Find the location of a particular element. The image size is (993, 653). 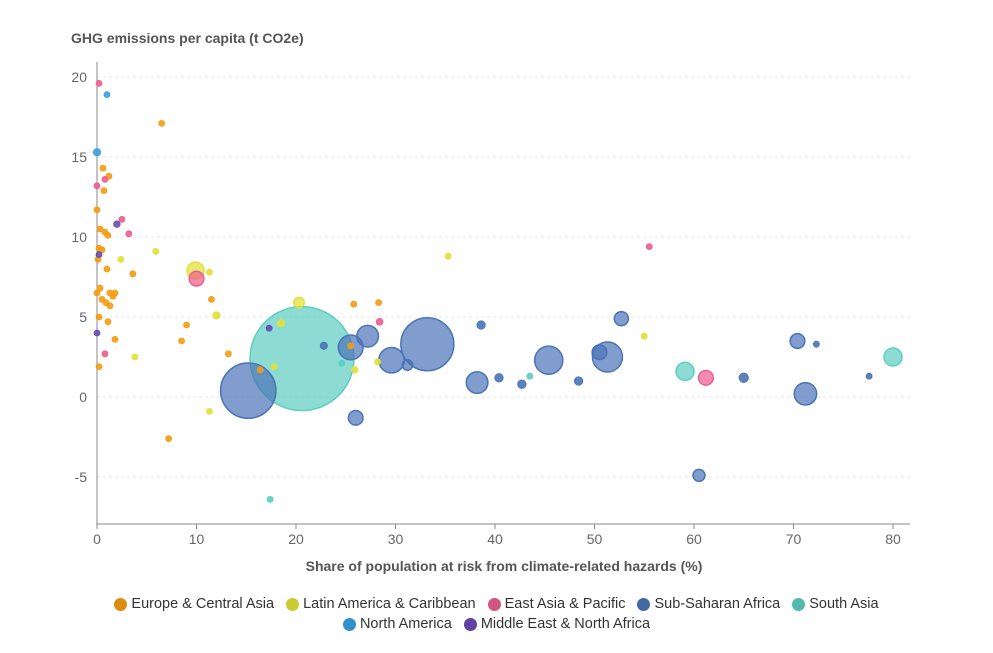

legend-item-east-asia-pacific: East Asia & Pacific is located at coordinates (556, 604).